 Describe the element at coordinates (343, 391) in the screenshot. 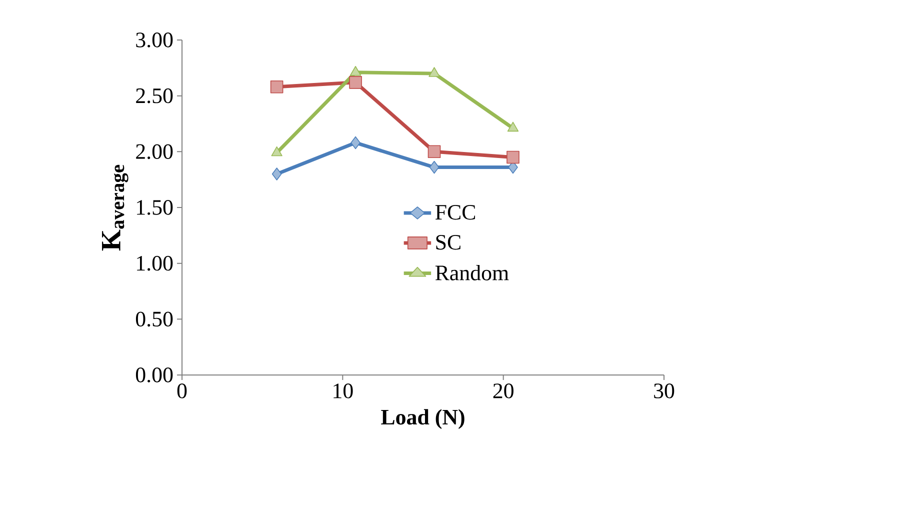

I see `x-tick-label: 10` at that location.